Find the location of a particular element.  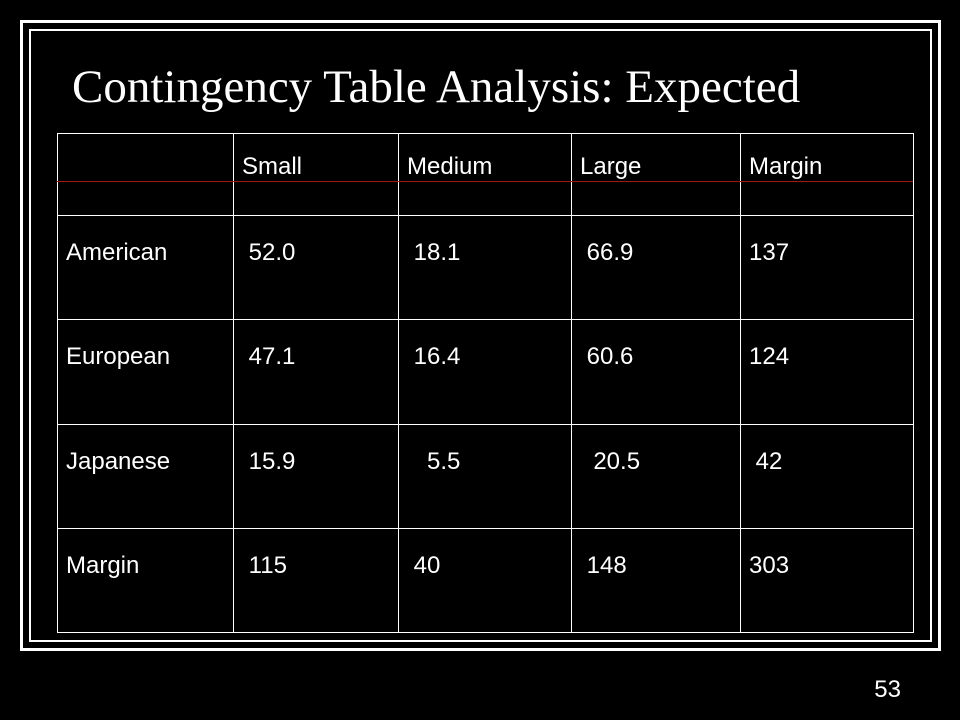

row-label: American is located at coordinates (145, 267).